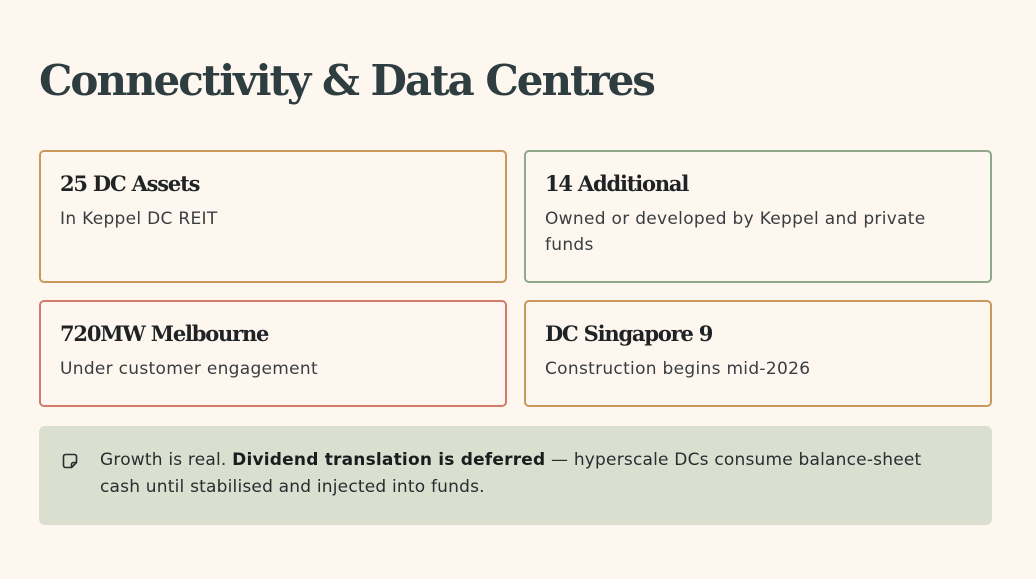 The width and height of the screenshot is (1036, 579). Describe the element at coordinates (273, 216) in the screenshot. I see `stat-card-dc-assets: 25 DC Assets In Keppel DC REIT` at that location.